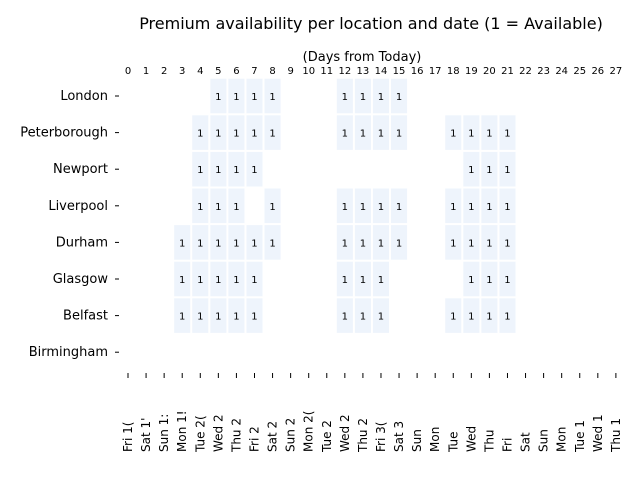 The width and height of the screenshot is (640, 484). Describe the element at coordinates (272, 71) in the screenshot. I see `top-tick-label: 8` at that location.